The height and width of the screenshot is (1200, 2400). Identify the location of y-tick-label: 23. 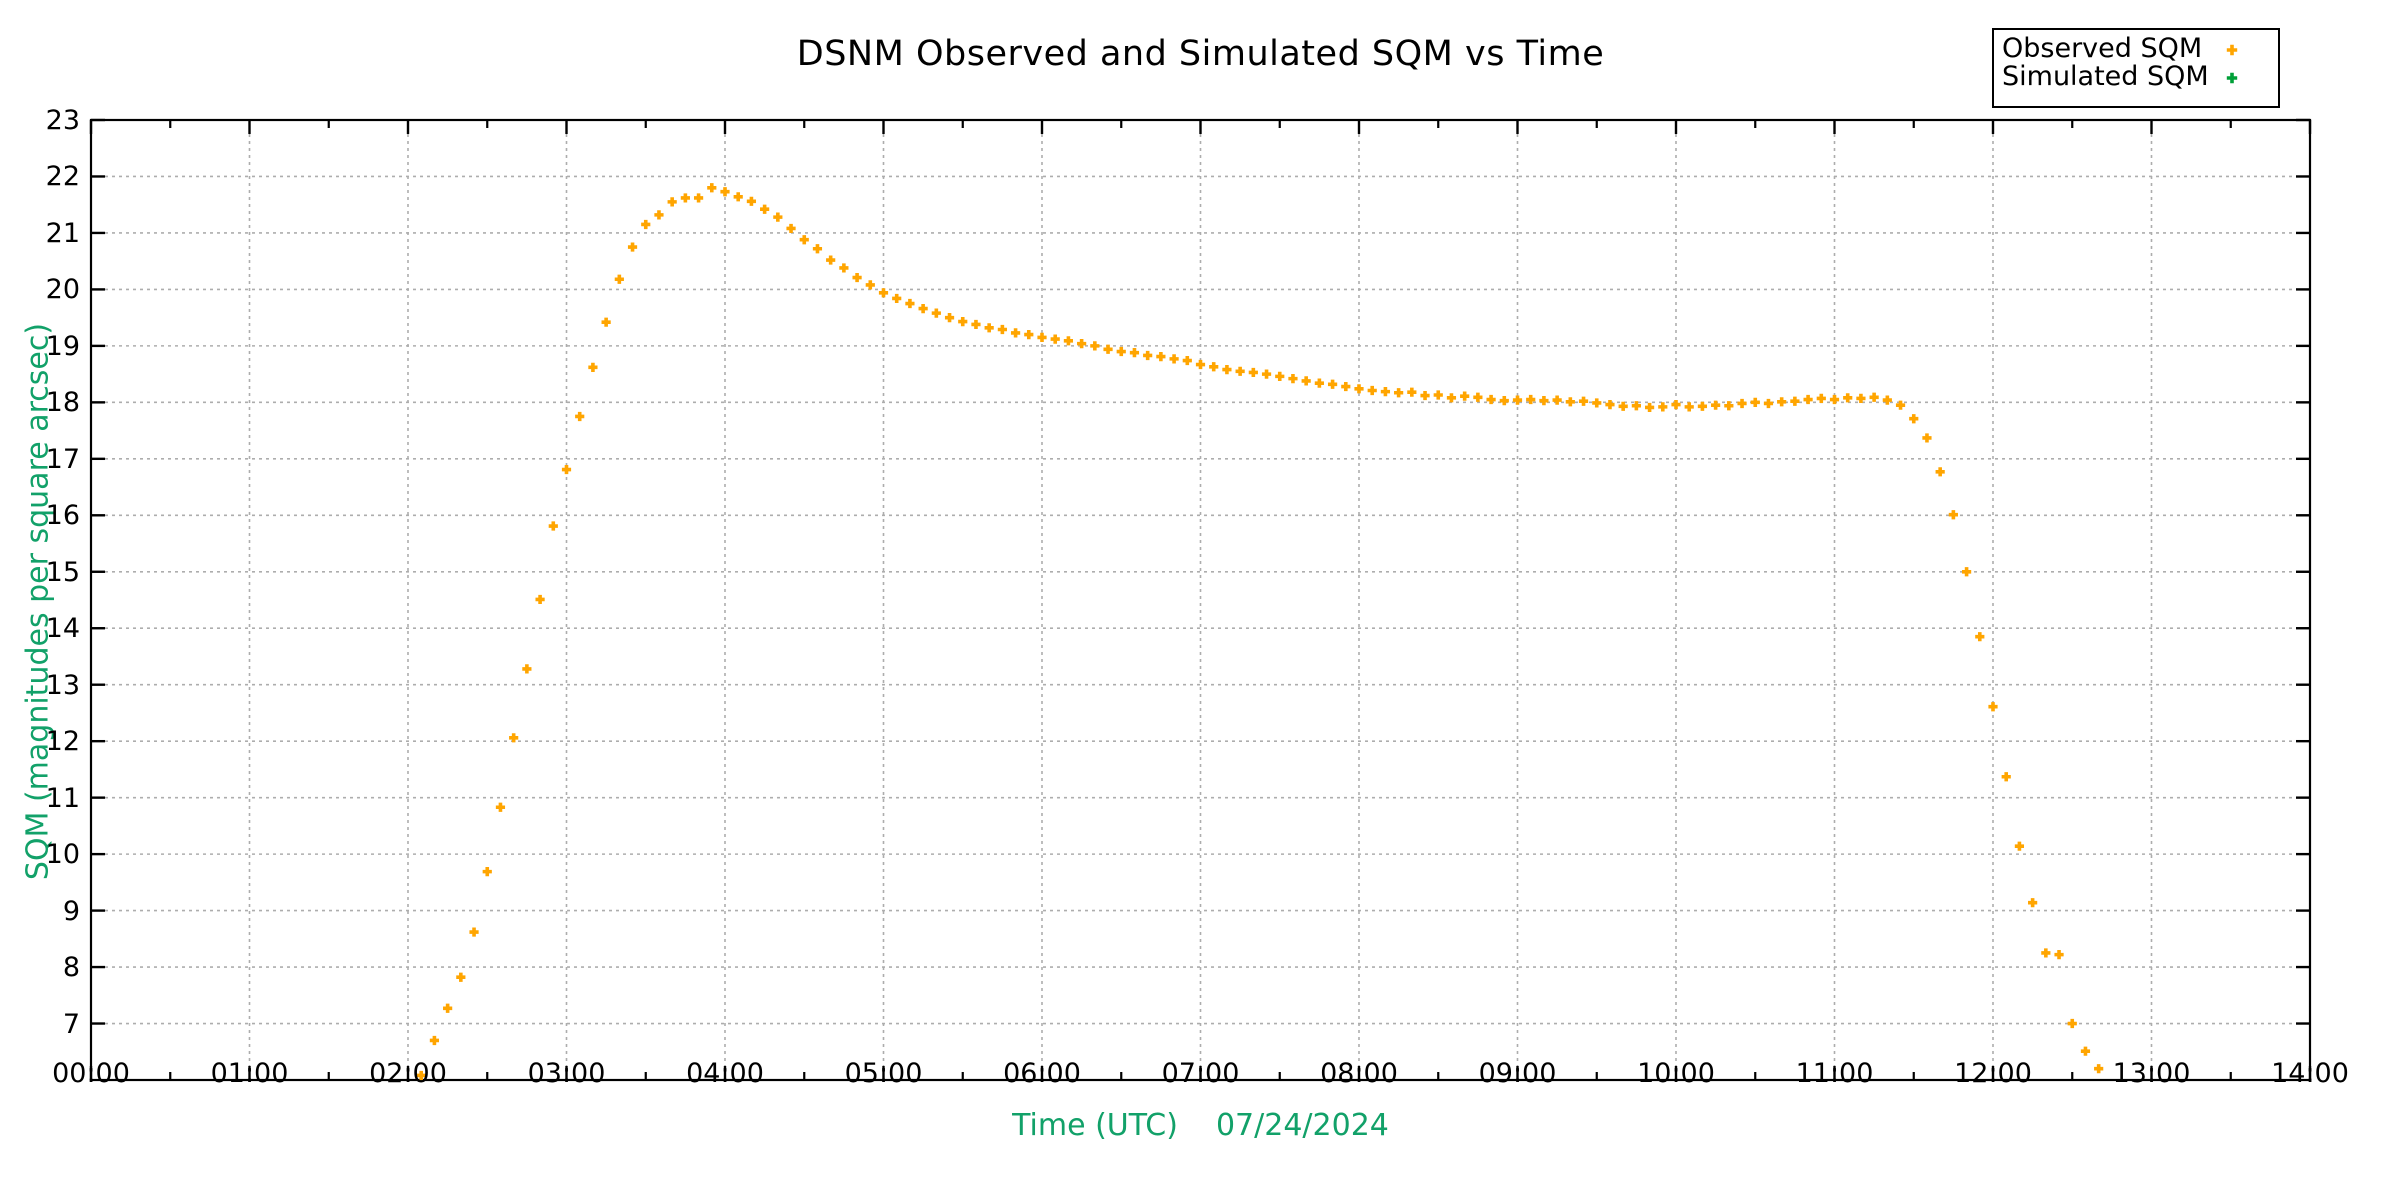
(62, 120).